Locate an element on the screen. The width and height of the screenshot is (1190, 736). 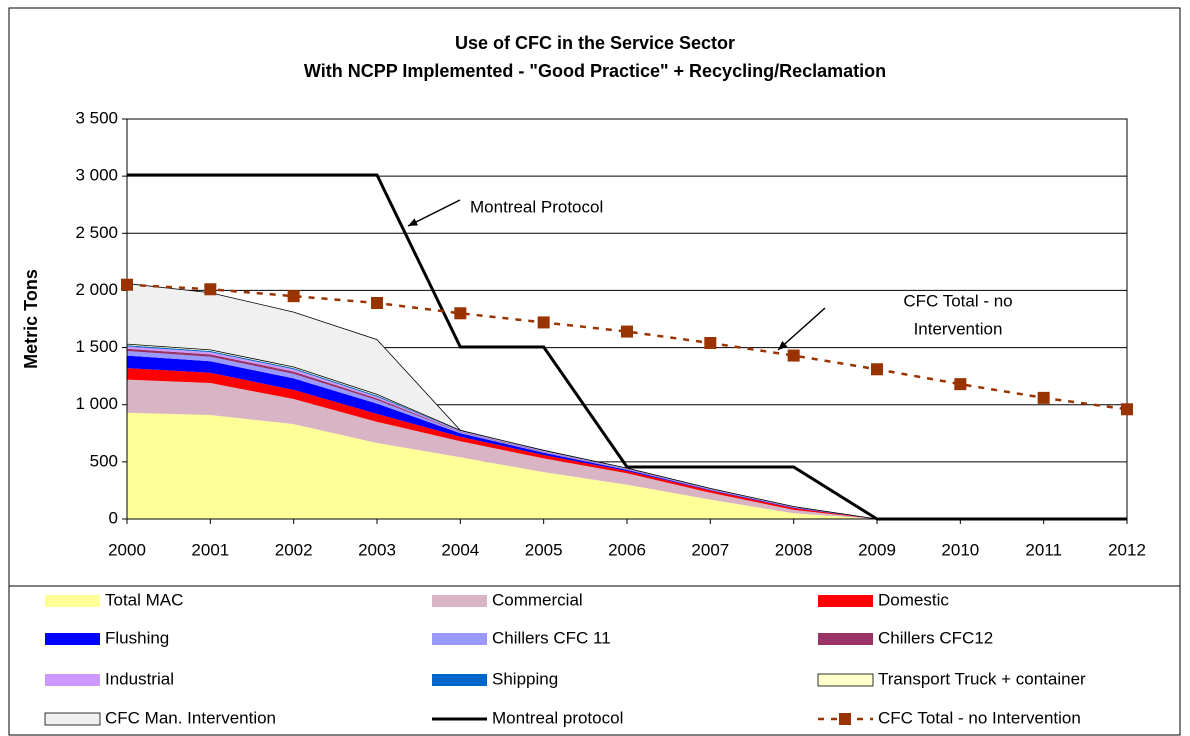
legend-label: Total MAC is located at coordinates (144, 599).